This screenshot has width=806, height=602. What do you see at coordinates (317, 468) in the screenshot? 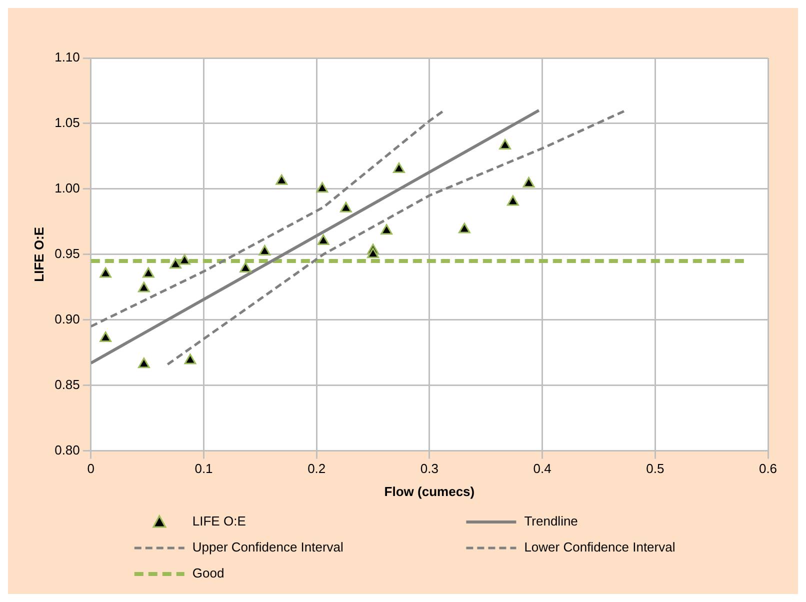
I see `x-tick-label: 0.2` at bounding box center [317, 468].